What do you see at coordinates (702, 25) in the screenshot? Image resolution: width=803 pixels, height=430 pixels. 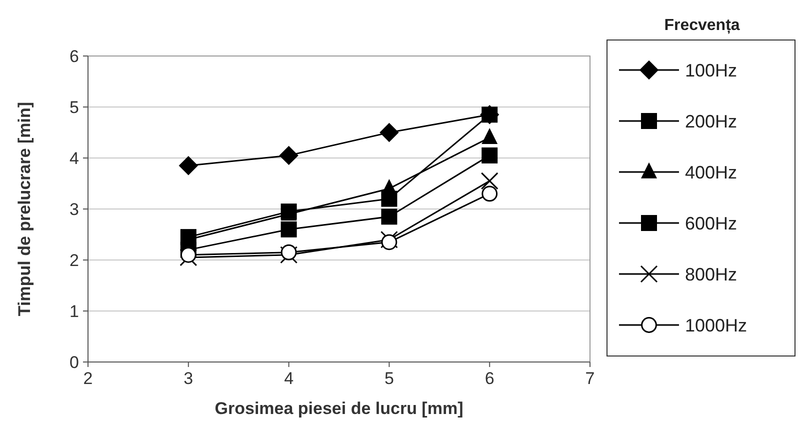 I see `legend-title: Frecvența` at bounding box center [702, 25].